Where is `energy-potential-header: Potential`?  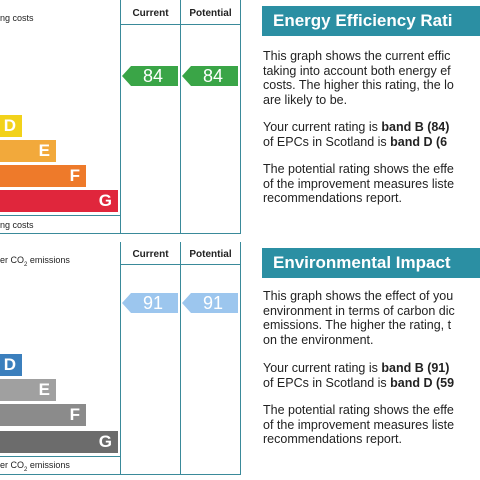
energy-potential-header: Potential is located at coordinates (210, 13).